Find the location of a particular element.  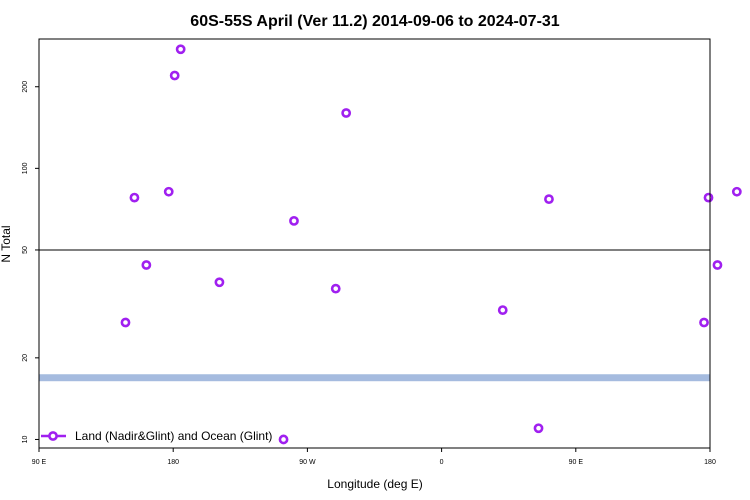

y-axis-label: N Total is located at coordinates (6, 243).